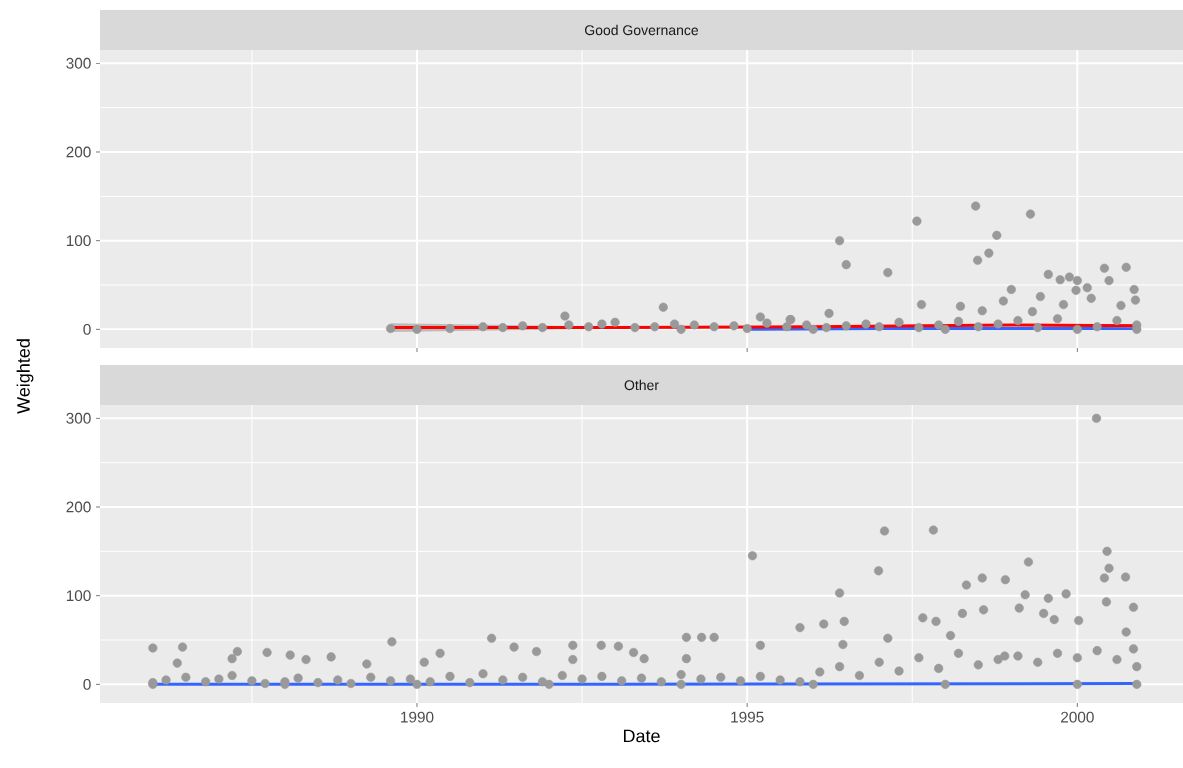 Image resolution: width=1183 pixels, height=768 pixels. Describe the element at coordinates (747, 717) in the screenshot. I see `x-tick-label: 1995` at that location.